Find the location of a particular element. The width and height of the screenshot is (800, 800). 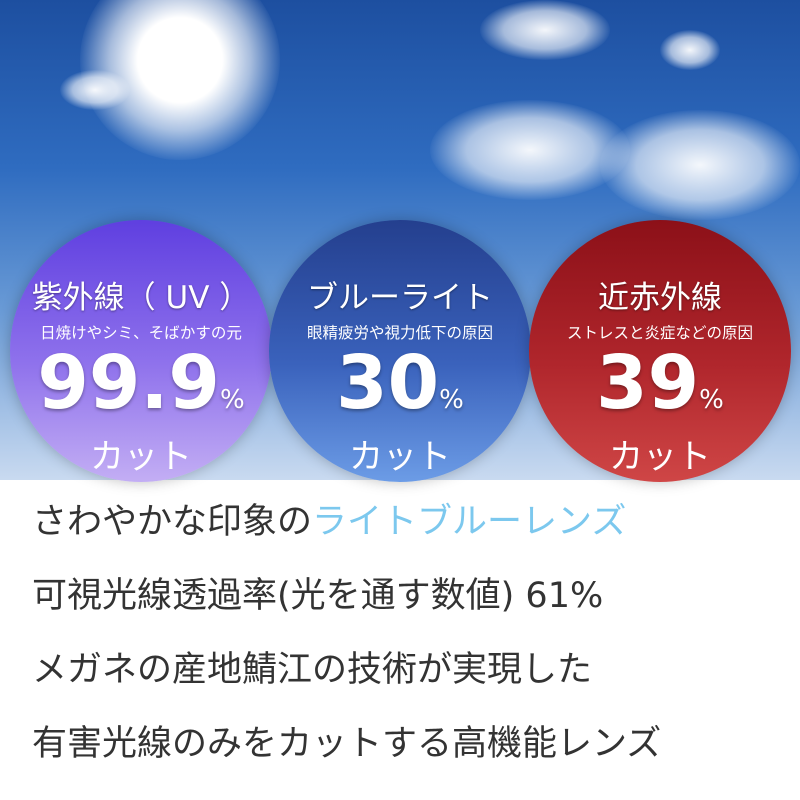

cut-percent: 30% is located at coordinates (400, 383).